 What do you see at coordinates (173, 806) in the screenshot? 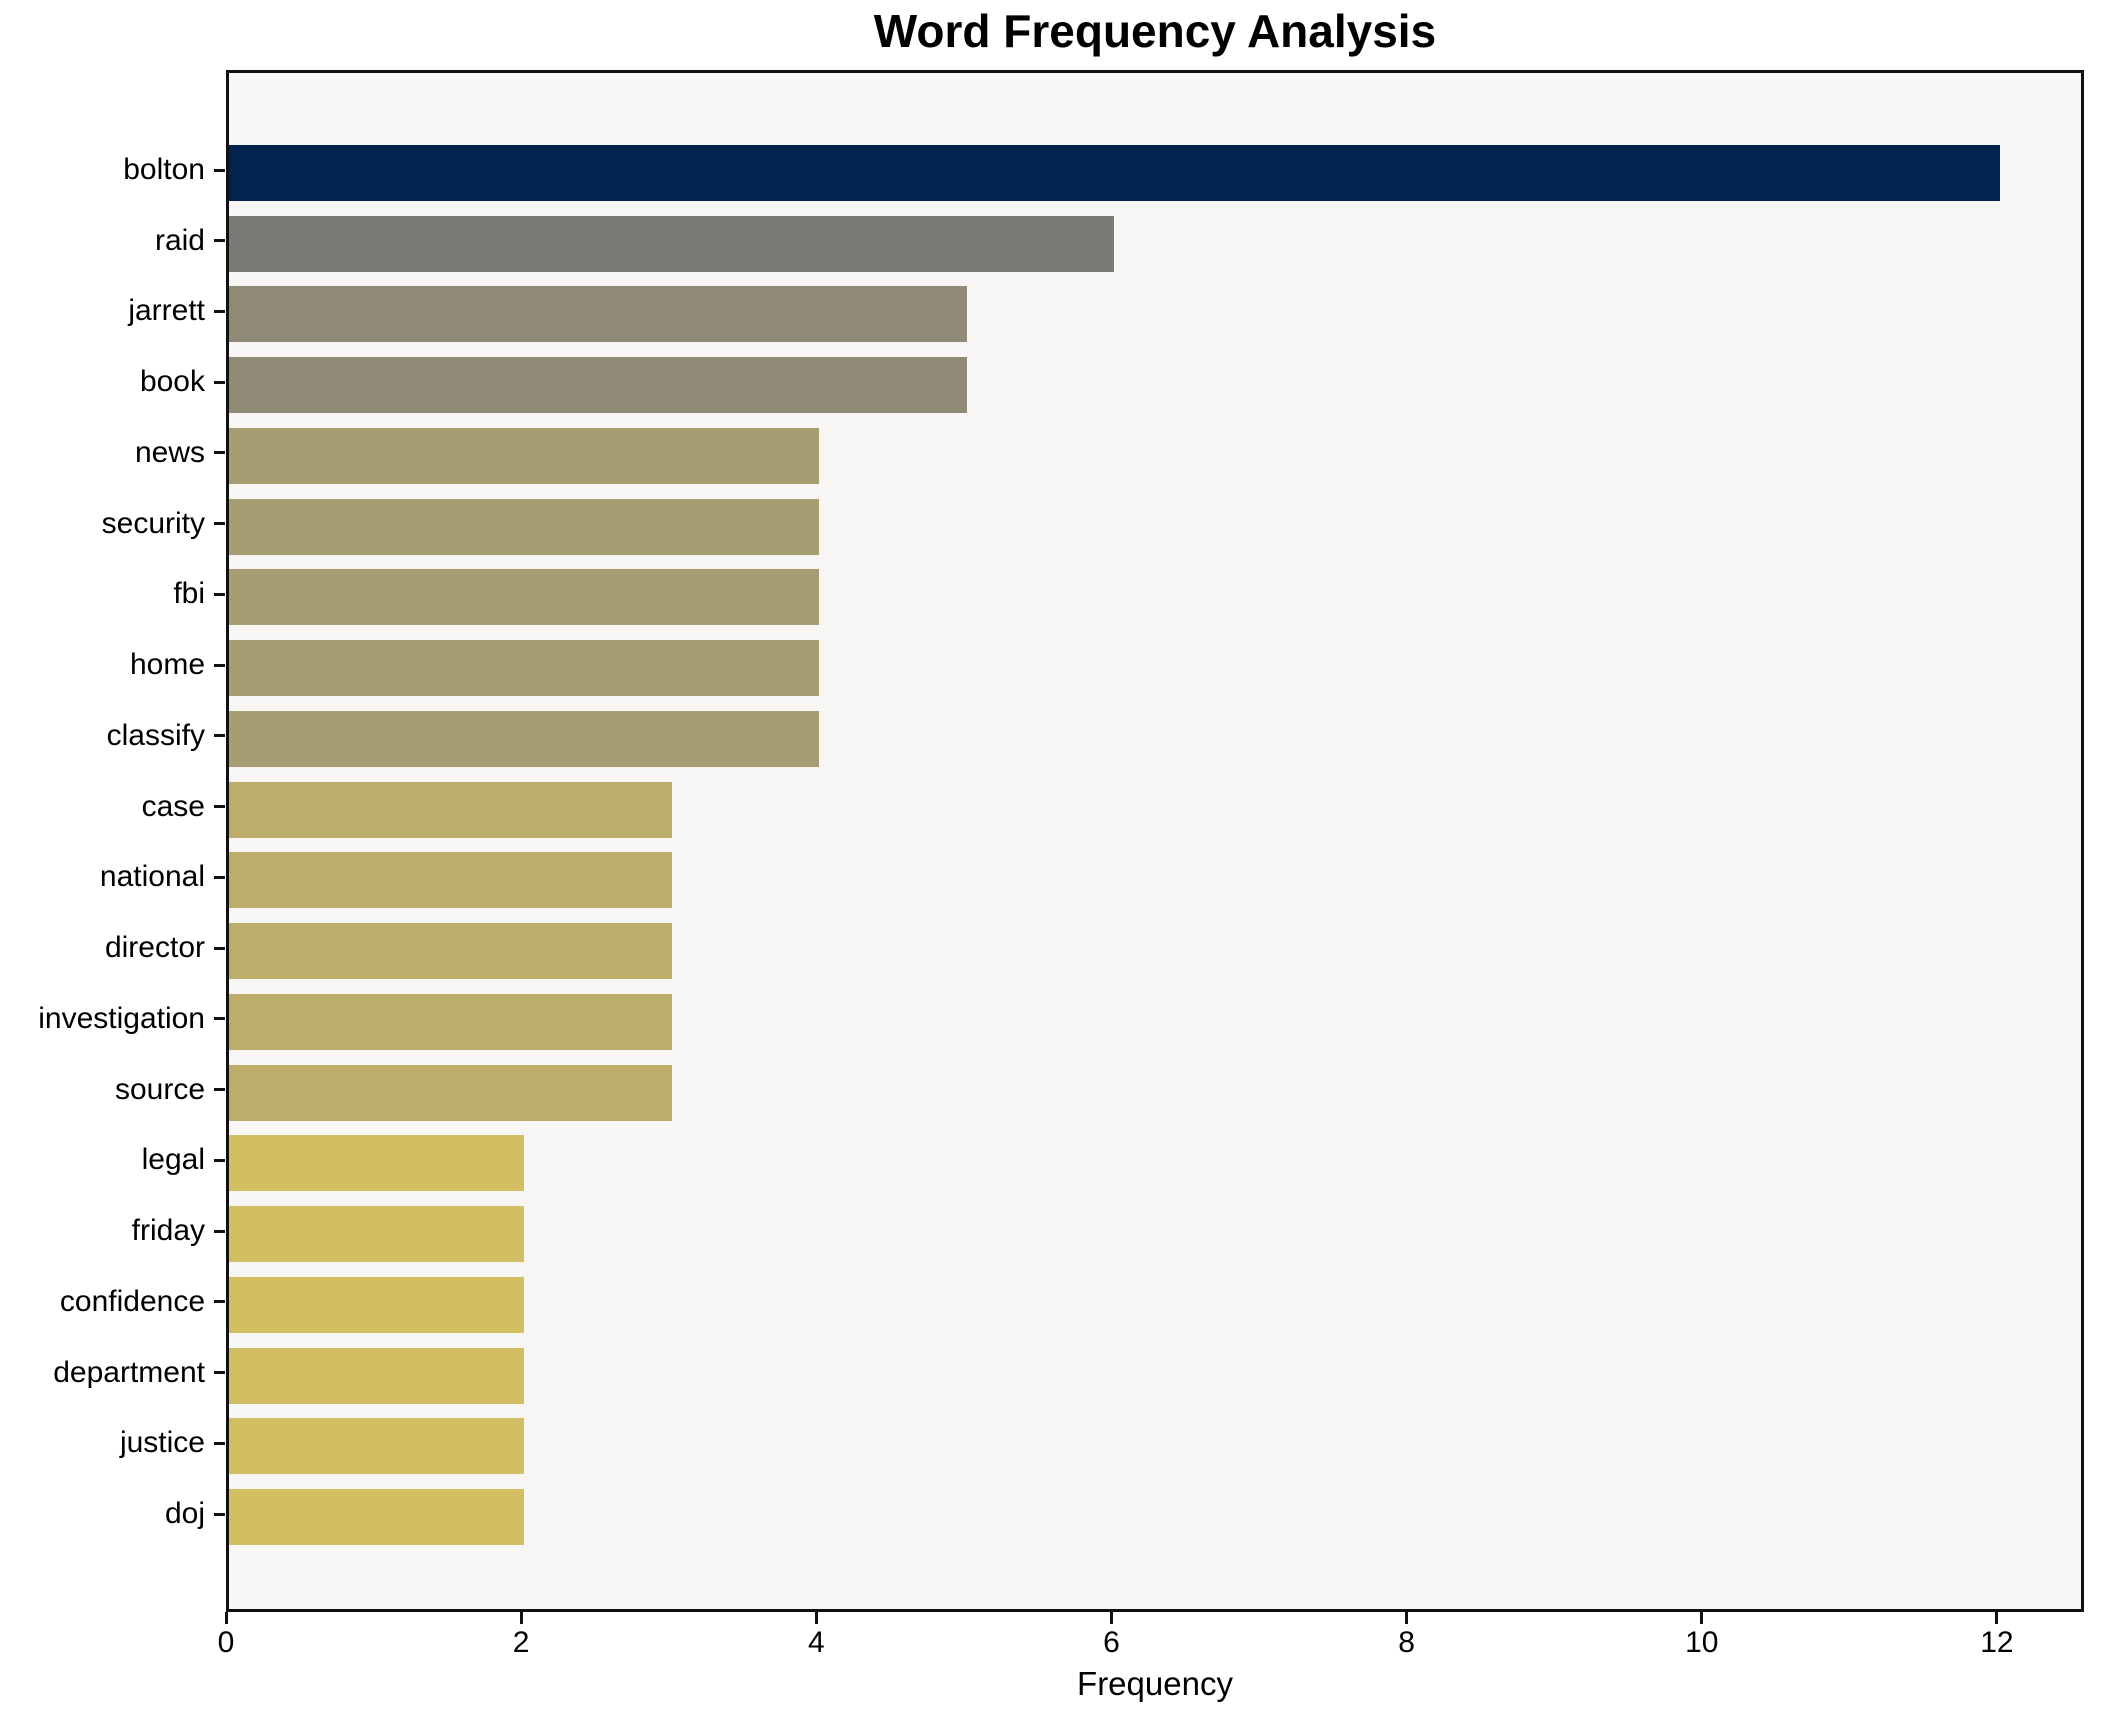
I see `y-tick-label-case: case` at bounding box center [173, 806].